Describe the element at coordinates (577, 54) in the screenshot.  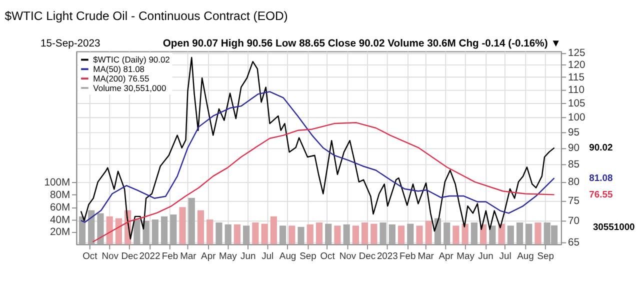
I see `y-tick-label: 125` at that location.